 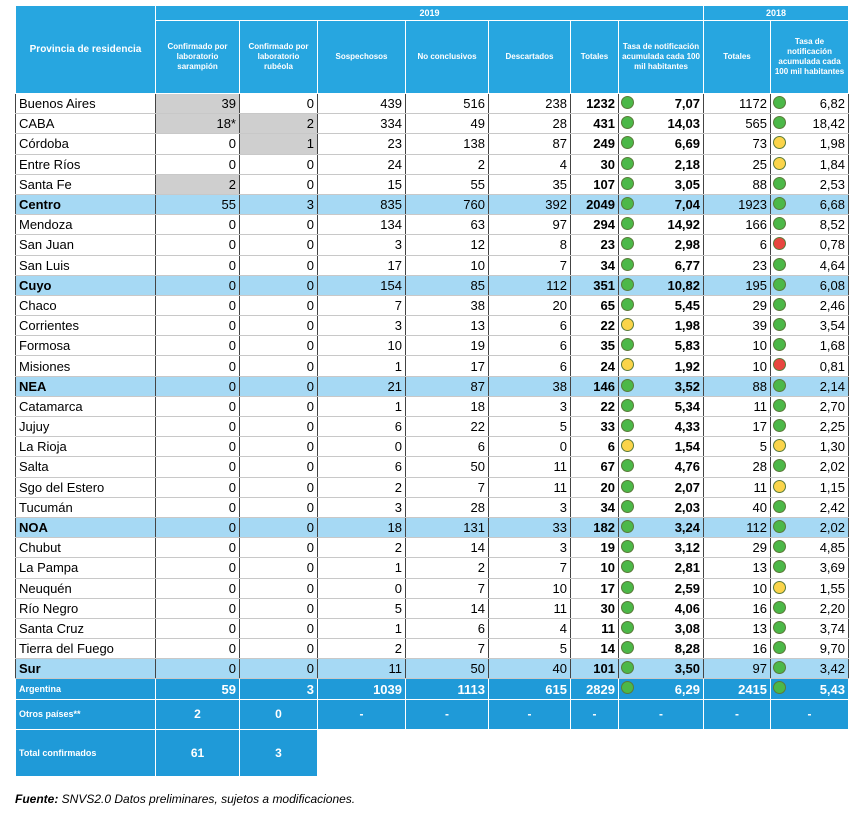 What do you see at coordinates (687, 144) in the screenshot?
I see `cell-text: 6,69` at bounding box center [687, 144].